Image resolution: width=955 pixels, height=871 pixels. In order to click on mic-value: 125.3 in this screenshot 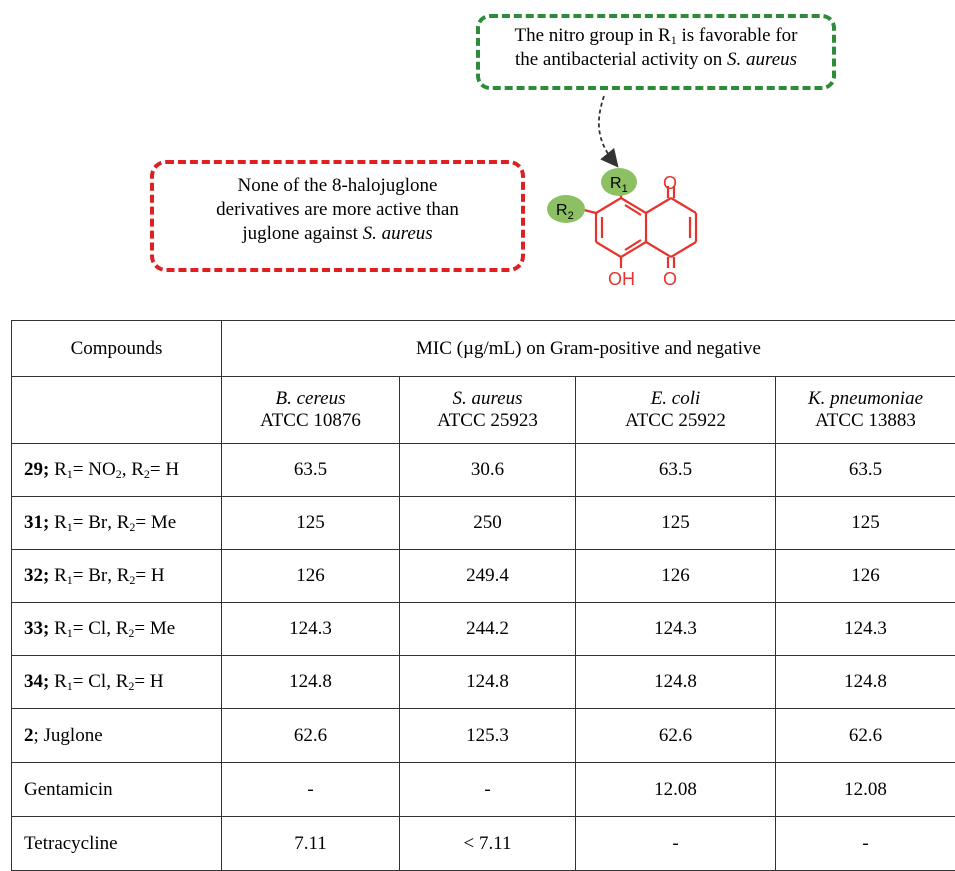, I will do `click(488, 736)`.